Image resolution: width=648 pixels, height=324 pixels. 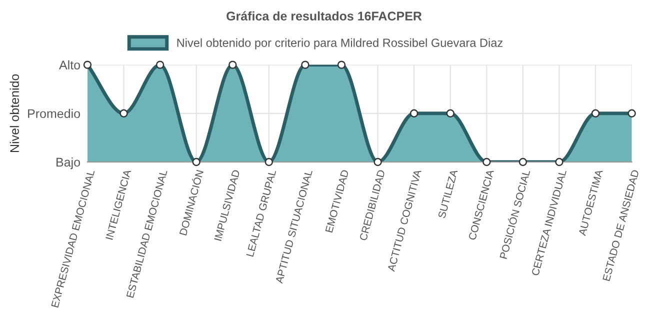 What do you see at coordinates (54, 113) in the screenshot?
I see `category-label: Promedio` at bounding box center [54, 113].